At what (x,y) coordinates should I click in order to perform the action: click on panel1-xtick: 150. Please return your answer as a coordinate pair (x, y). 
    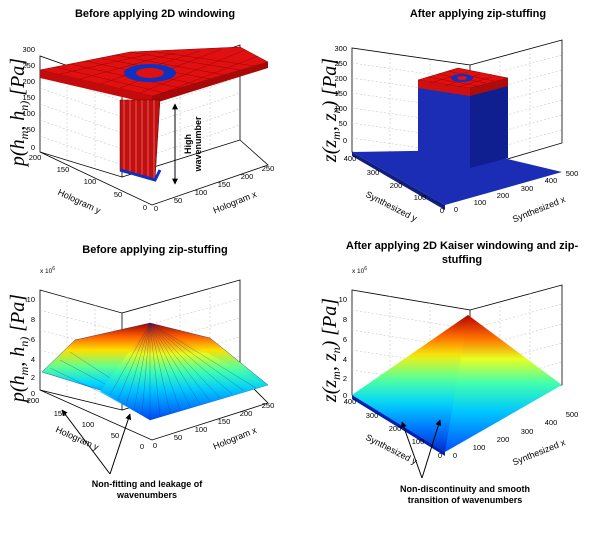
    Looking at the image, I should click on (224, 184).